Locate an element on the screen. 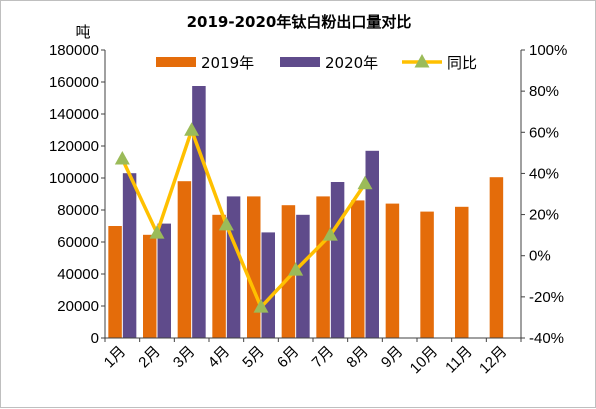 This screenshot has height=409, width=596. x-category-label: 7月 is located at coordinates (323, 357).